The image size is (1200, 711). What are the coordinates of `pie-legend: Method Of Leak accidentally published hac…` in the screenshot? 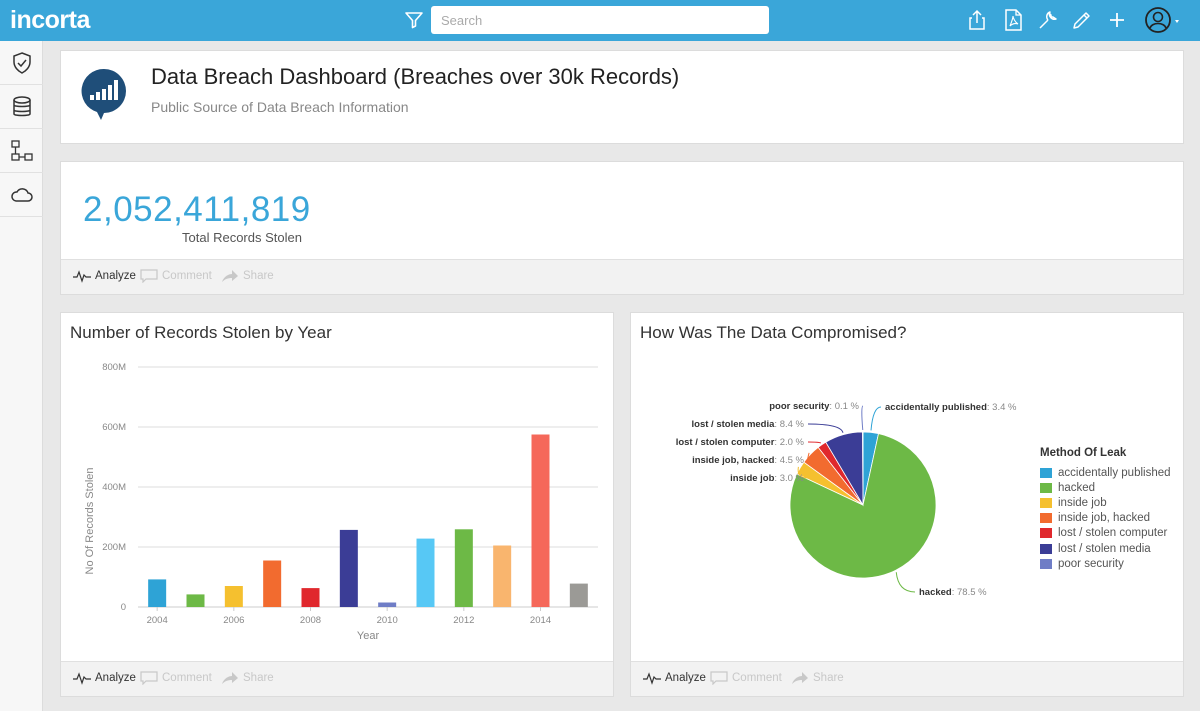 It's located at (1105, 509).